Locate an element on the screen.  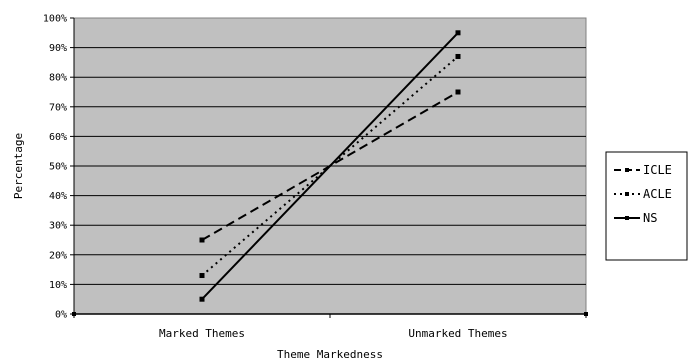
legend-marker-acle is located at coordinates (627, 194).